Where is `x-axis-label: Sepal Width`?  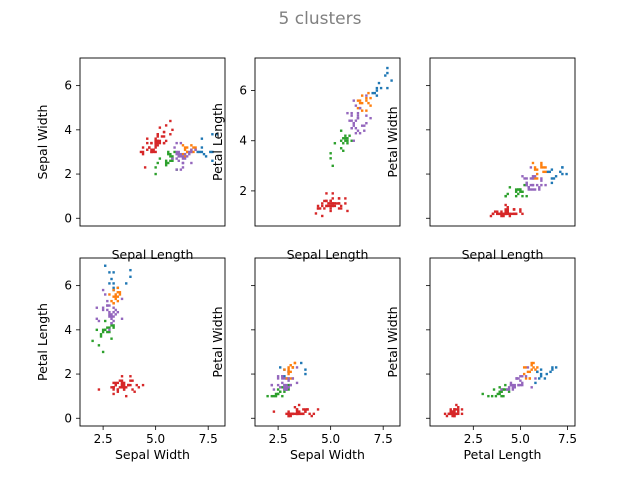
x-axis-label: Sepal Width is located at coordinates (152, 454).